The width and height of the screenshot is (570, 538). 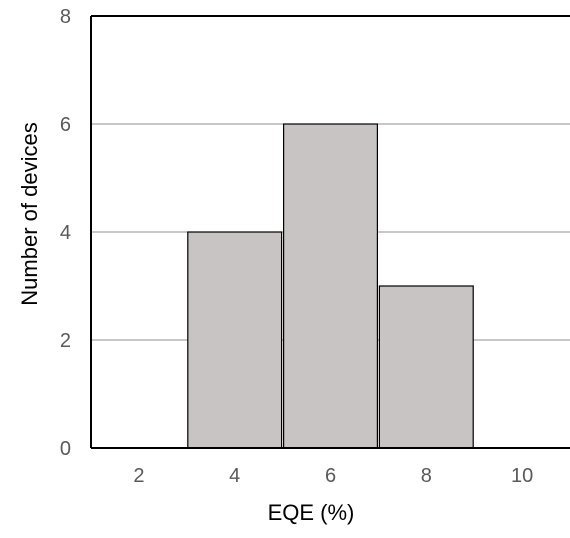 What do you see at coordinates (65, 233) in the screenshot?
I see `y-tick-label-4: 4` at bounding box center [65, 233].